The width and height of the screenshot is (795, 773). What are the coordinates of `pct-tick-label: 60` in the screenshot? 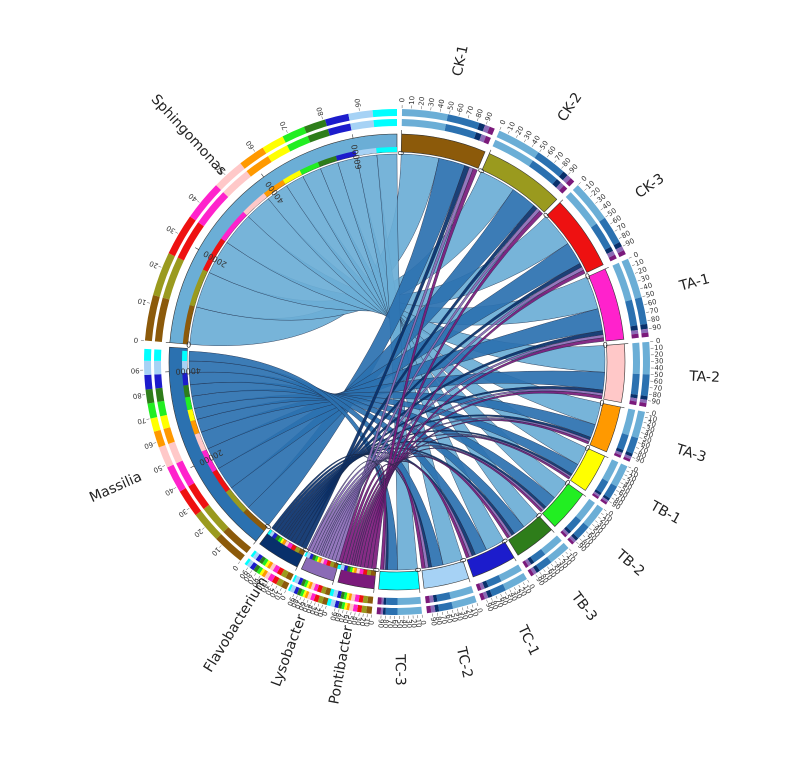 It's located at (645, 445).